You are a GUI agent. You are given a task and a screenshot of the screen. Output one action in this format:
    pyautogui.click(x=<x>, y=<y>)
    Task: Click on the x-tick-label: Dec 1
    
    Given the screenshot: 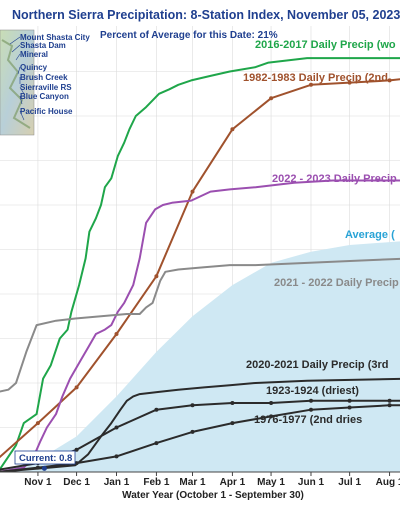 What is the action you would take?
    pyautogui.click(x=76, y=482)
    